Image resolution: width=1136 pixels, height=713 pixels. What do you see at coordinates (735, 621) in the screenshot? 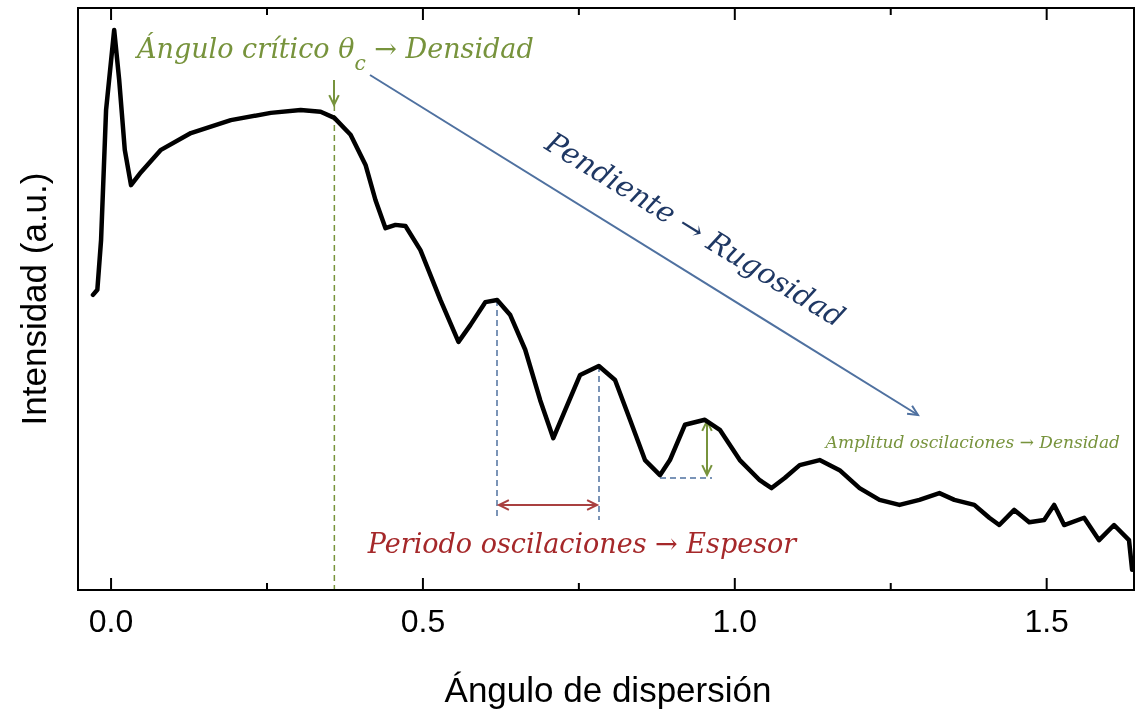
I see `x-tick-label: 1.0` at bounding box center [735, 621].